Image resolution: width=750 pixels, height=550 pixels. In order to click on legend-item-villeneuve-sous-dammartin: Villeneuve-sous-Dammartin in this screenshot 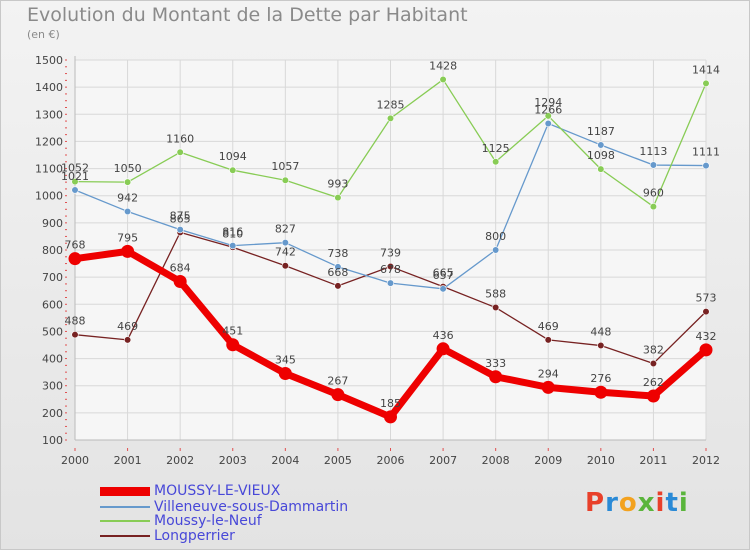, I will do `click(224, 507)`.